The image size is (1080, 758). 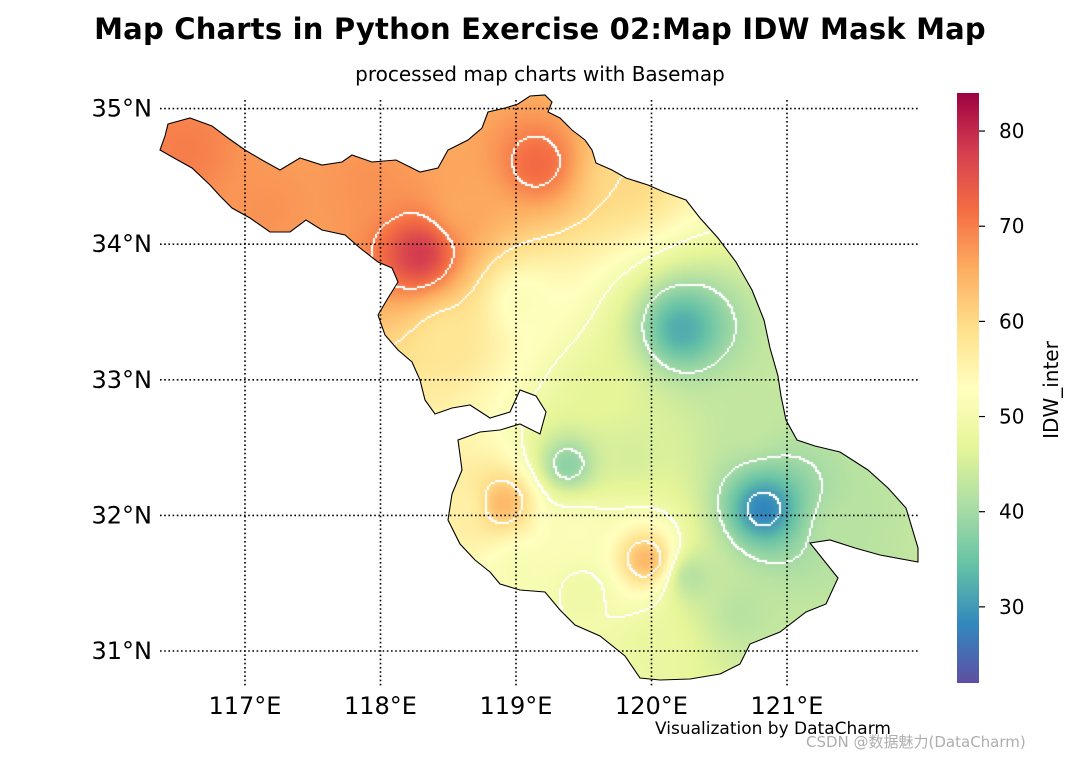 I want to click on latitude-label: 32°N, so click(x=122, y=515).